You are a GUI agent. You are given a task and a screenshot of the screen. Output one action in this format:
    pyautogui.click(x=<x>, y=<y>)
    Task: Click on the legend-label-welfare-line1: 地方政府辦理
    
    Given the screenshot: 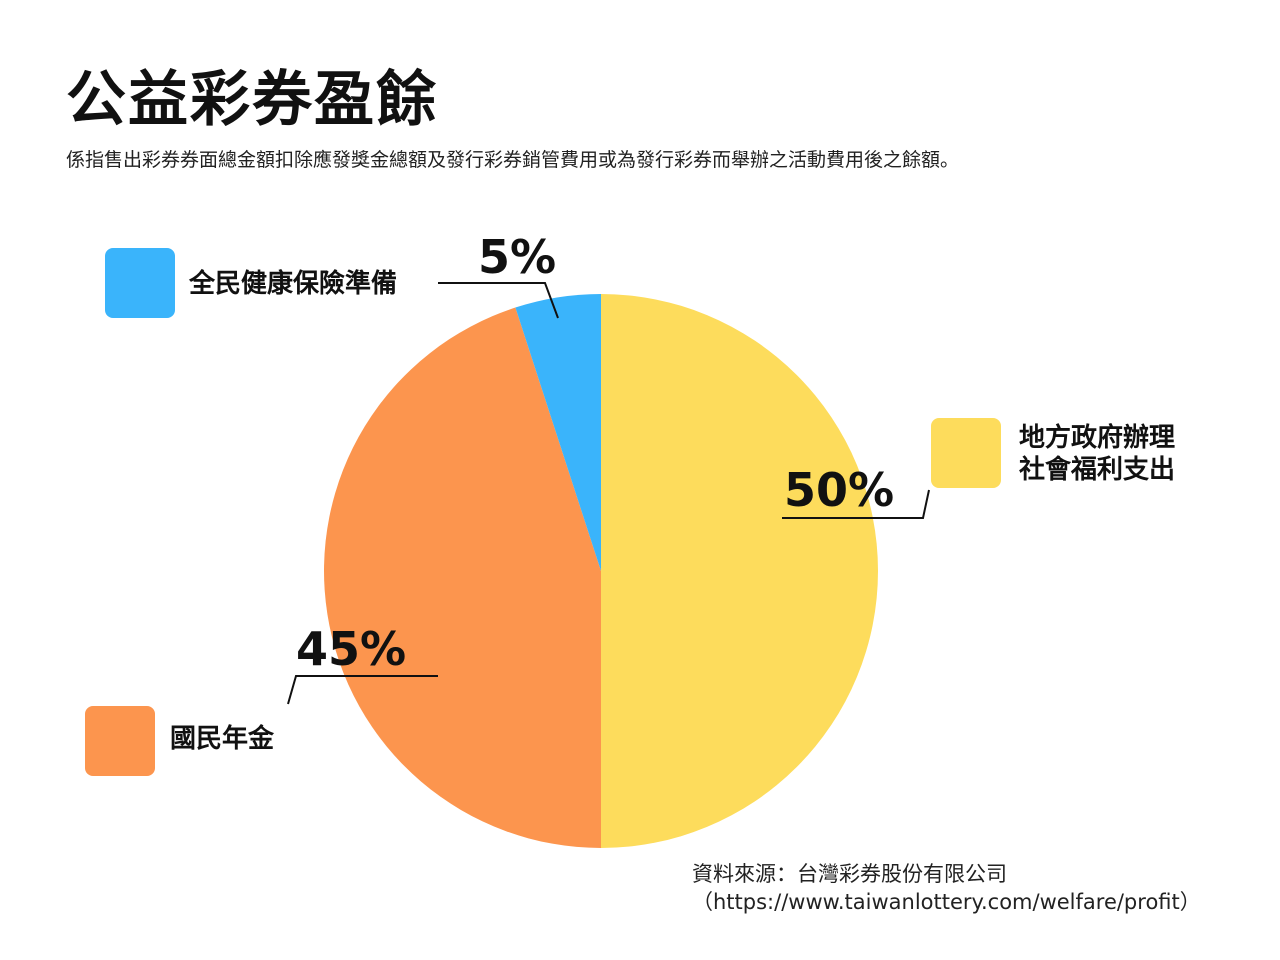 What is the action you would take?
    pyautogui.click(x=1097, y=438)
    